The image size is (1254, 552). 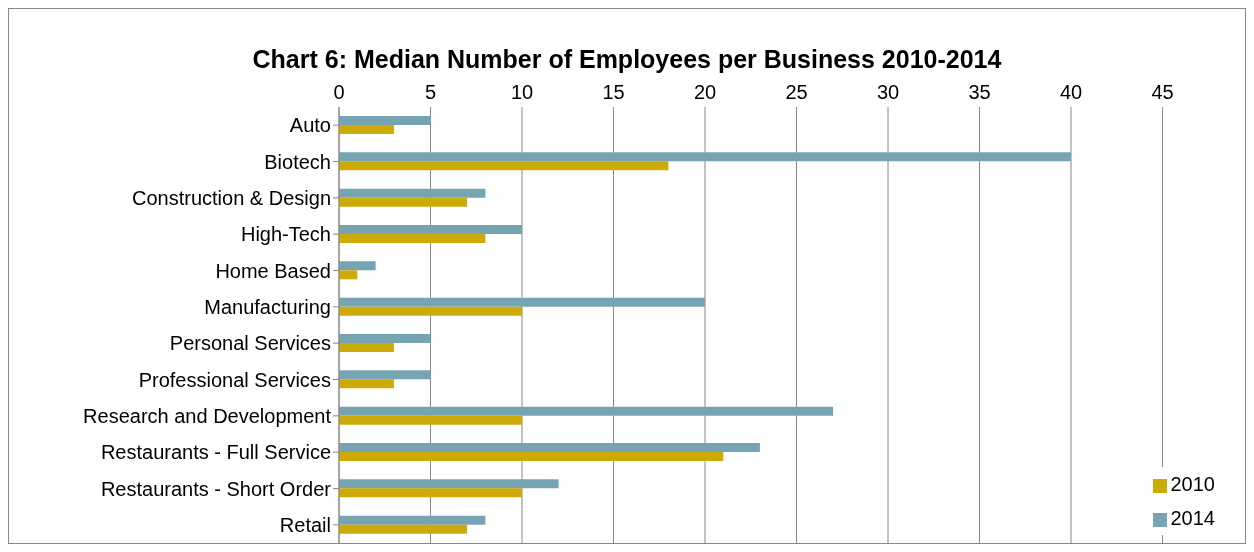 I want to click on y-tick-label: Personal Services, so click(x=250, y=343).